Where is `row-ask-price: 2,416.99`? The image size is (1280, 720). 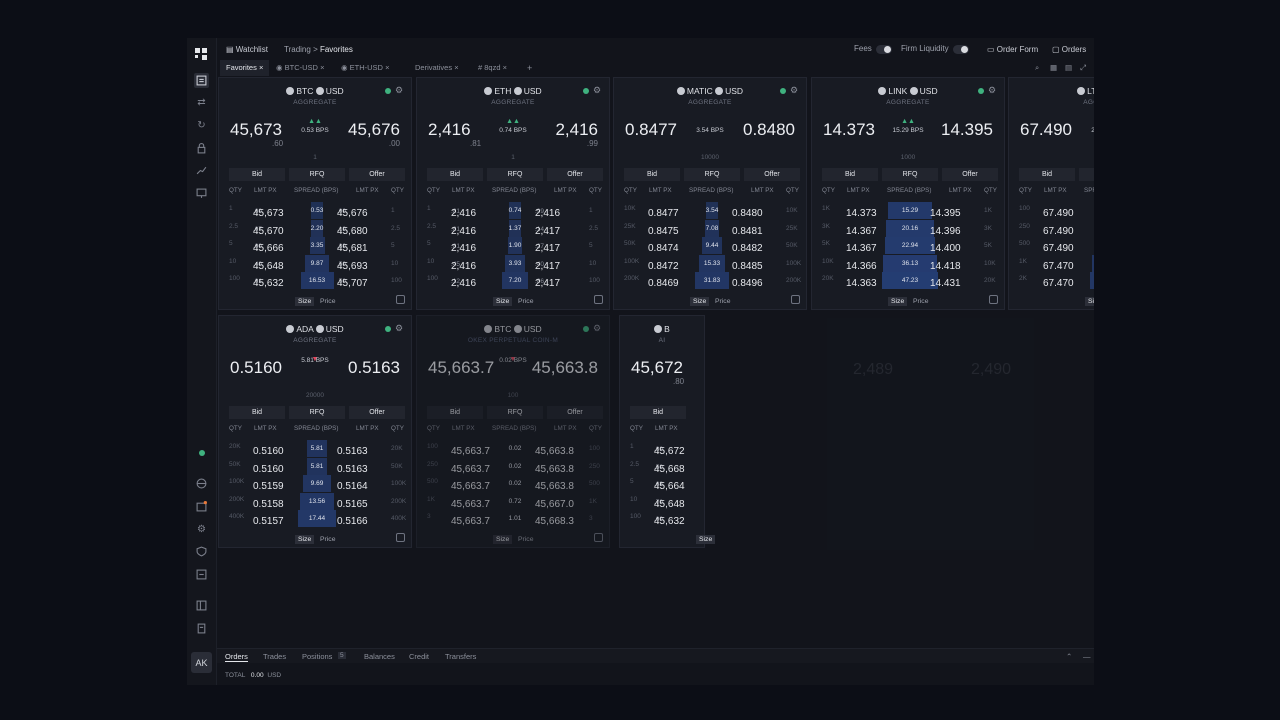 row-ask-price: 2,416.99 is located at coordinates (547, 212).